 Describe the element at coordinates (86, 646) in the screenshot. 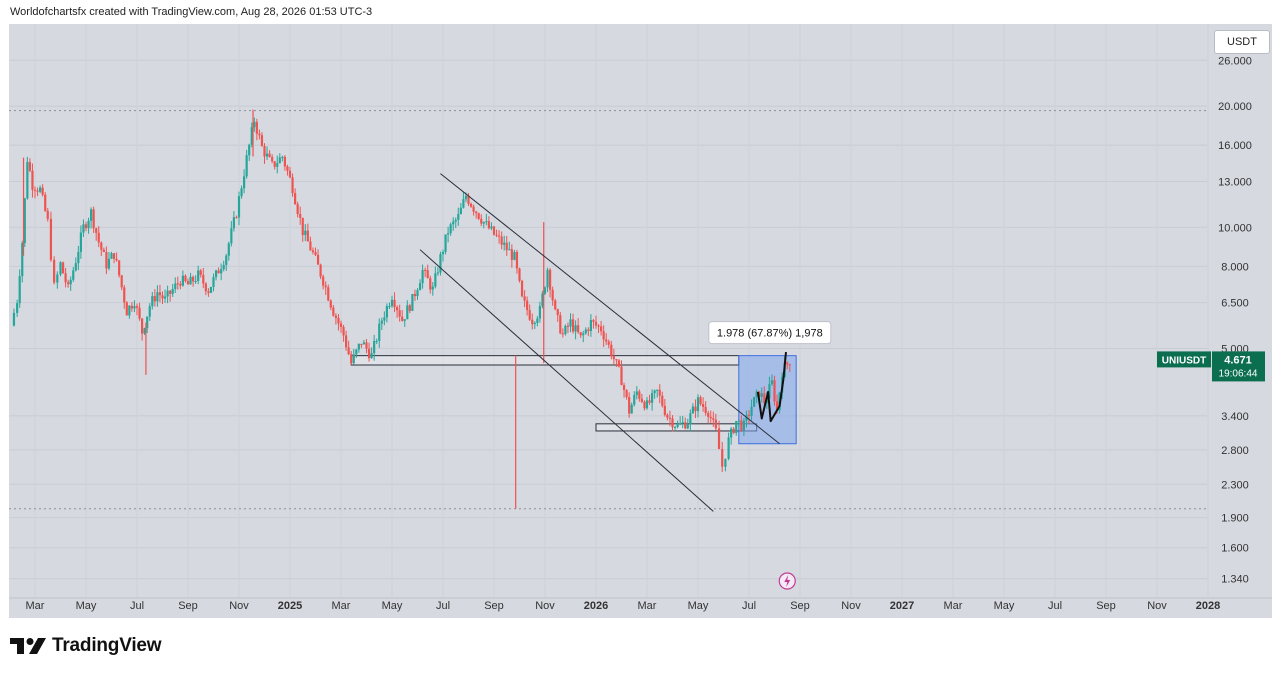

I see `tradingview-logo: TradingView` at that location.